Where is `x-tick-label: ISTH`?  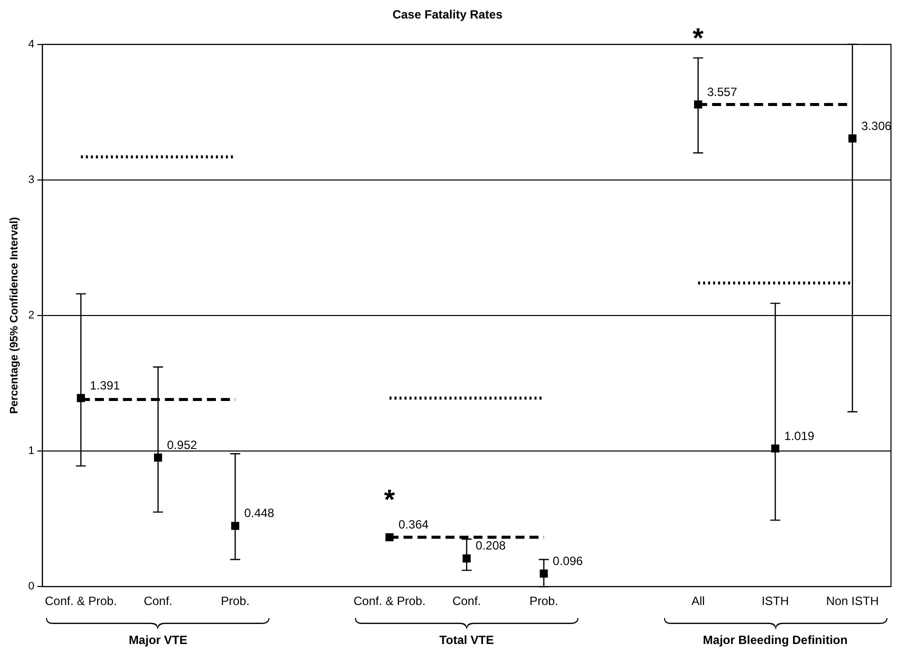 x-tick-label: ISTH is located at coordinates (775, 601).